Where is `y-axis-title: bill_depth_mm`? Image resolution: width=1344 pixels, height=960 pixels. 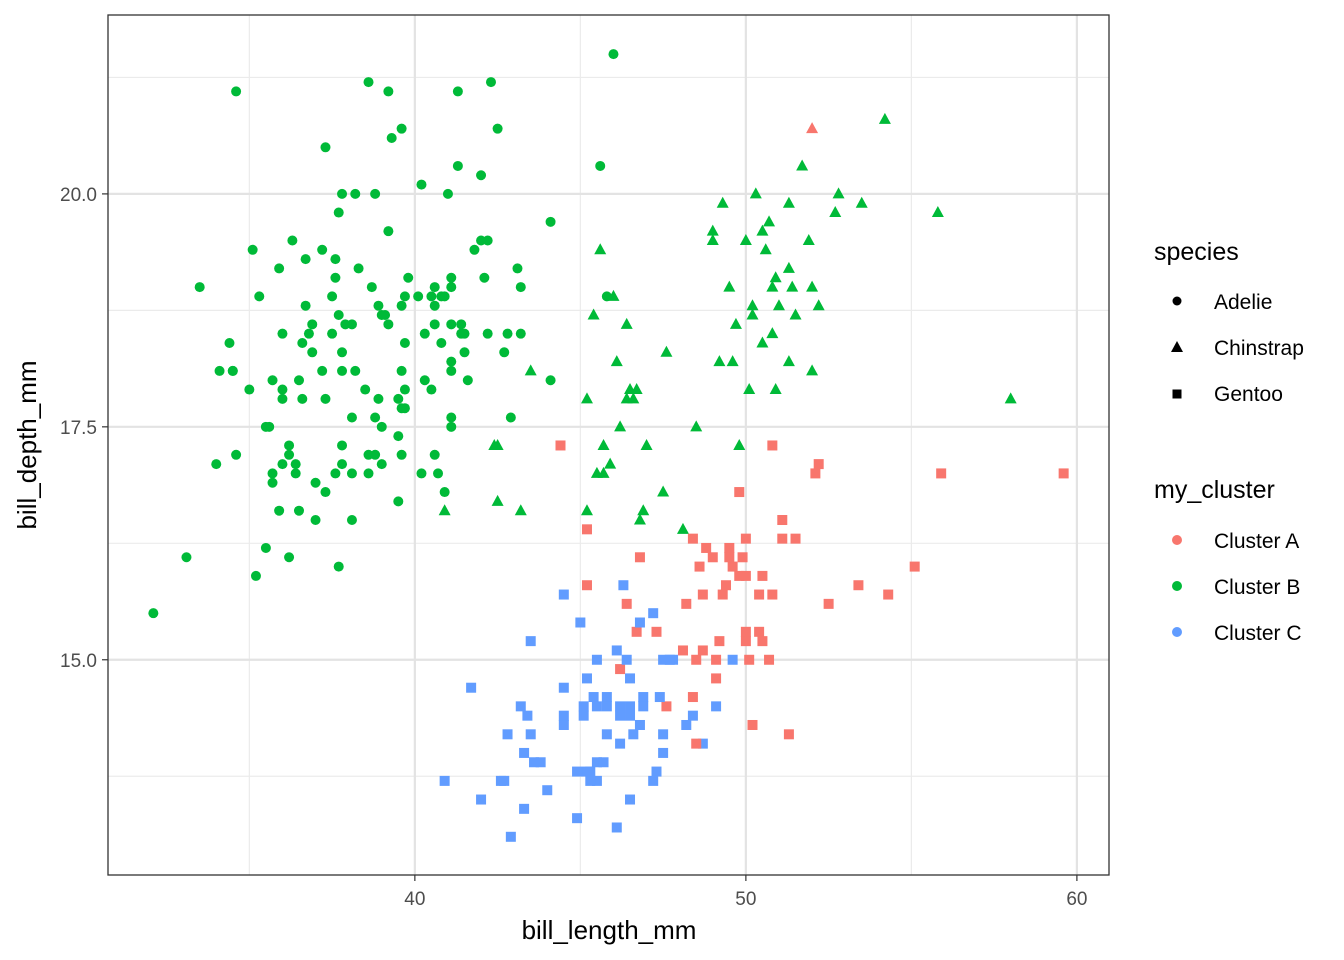
y-axis-title: bill_depth_mm is located at coordinates (27, 444).